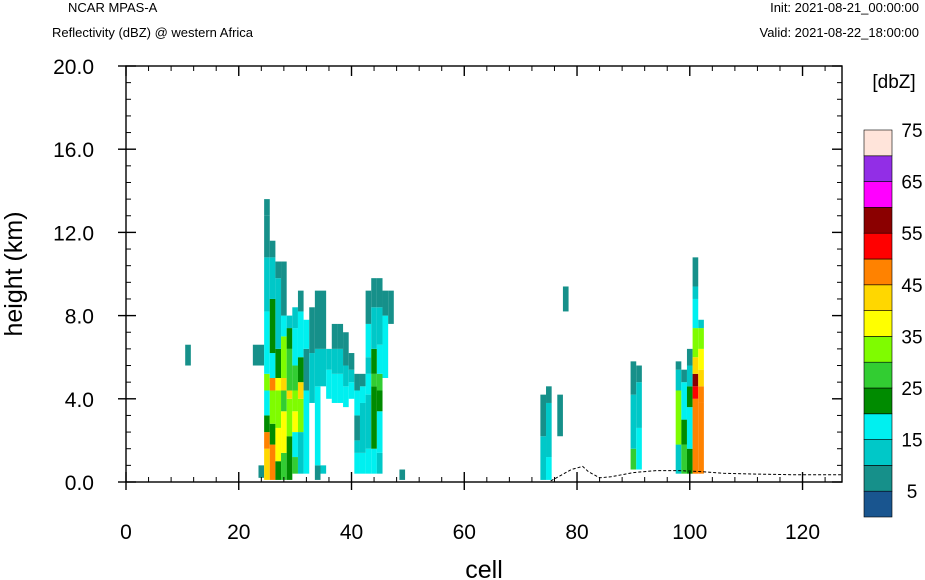  I want to click on y-tick-label: 0.0, so click(79, 483).